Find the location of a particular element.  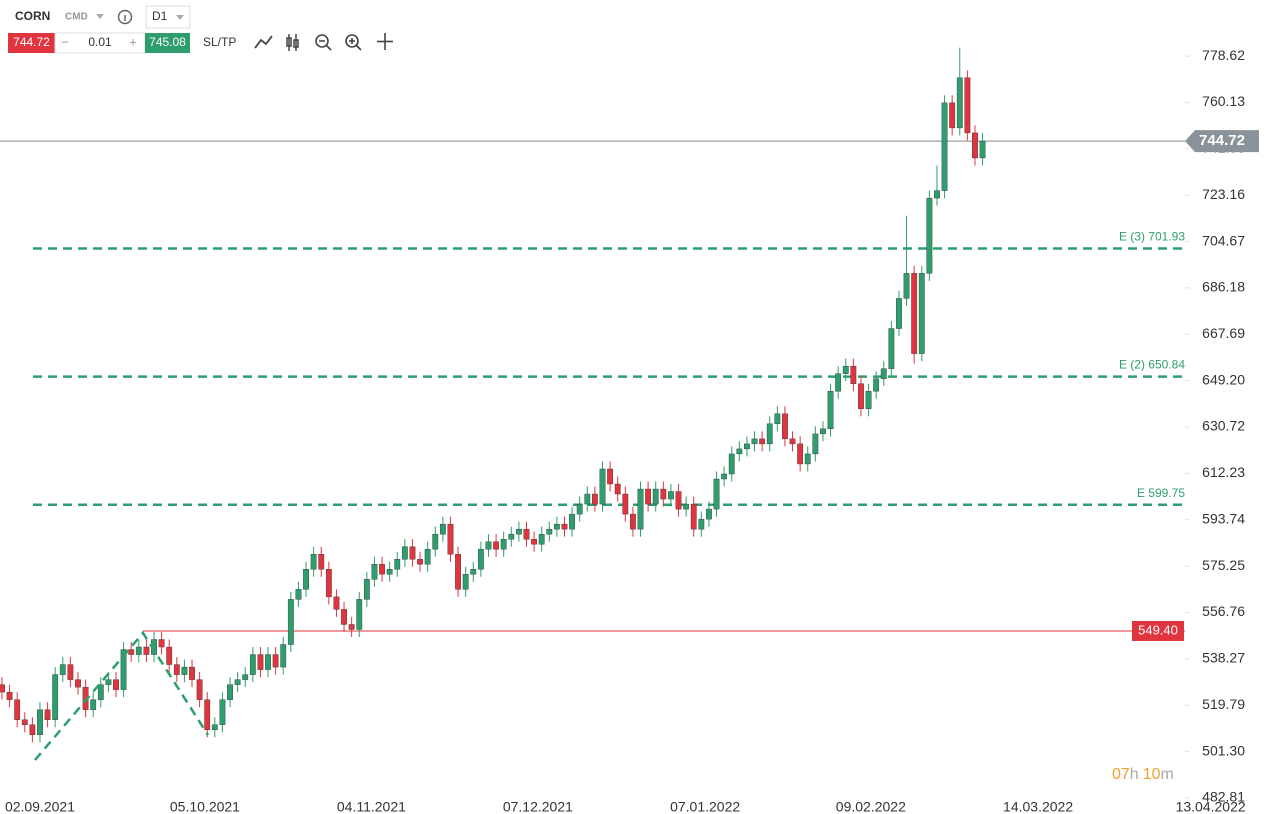

zoom-out-icon is located at coordinates (323, 42).